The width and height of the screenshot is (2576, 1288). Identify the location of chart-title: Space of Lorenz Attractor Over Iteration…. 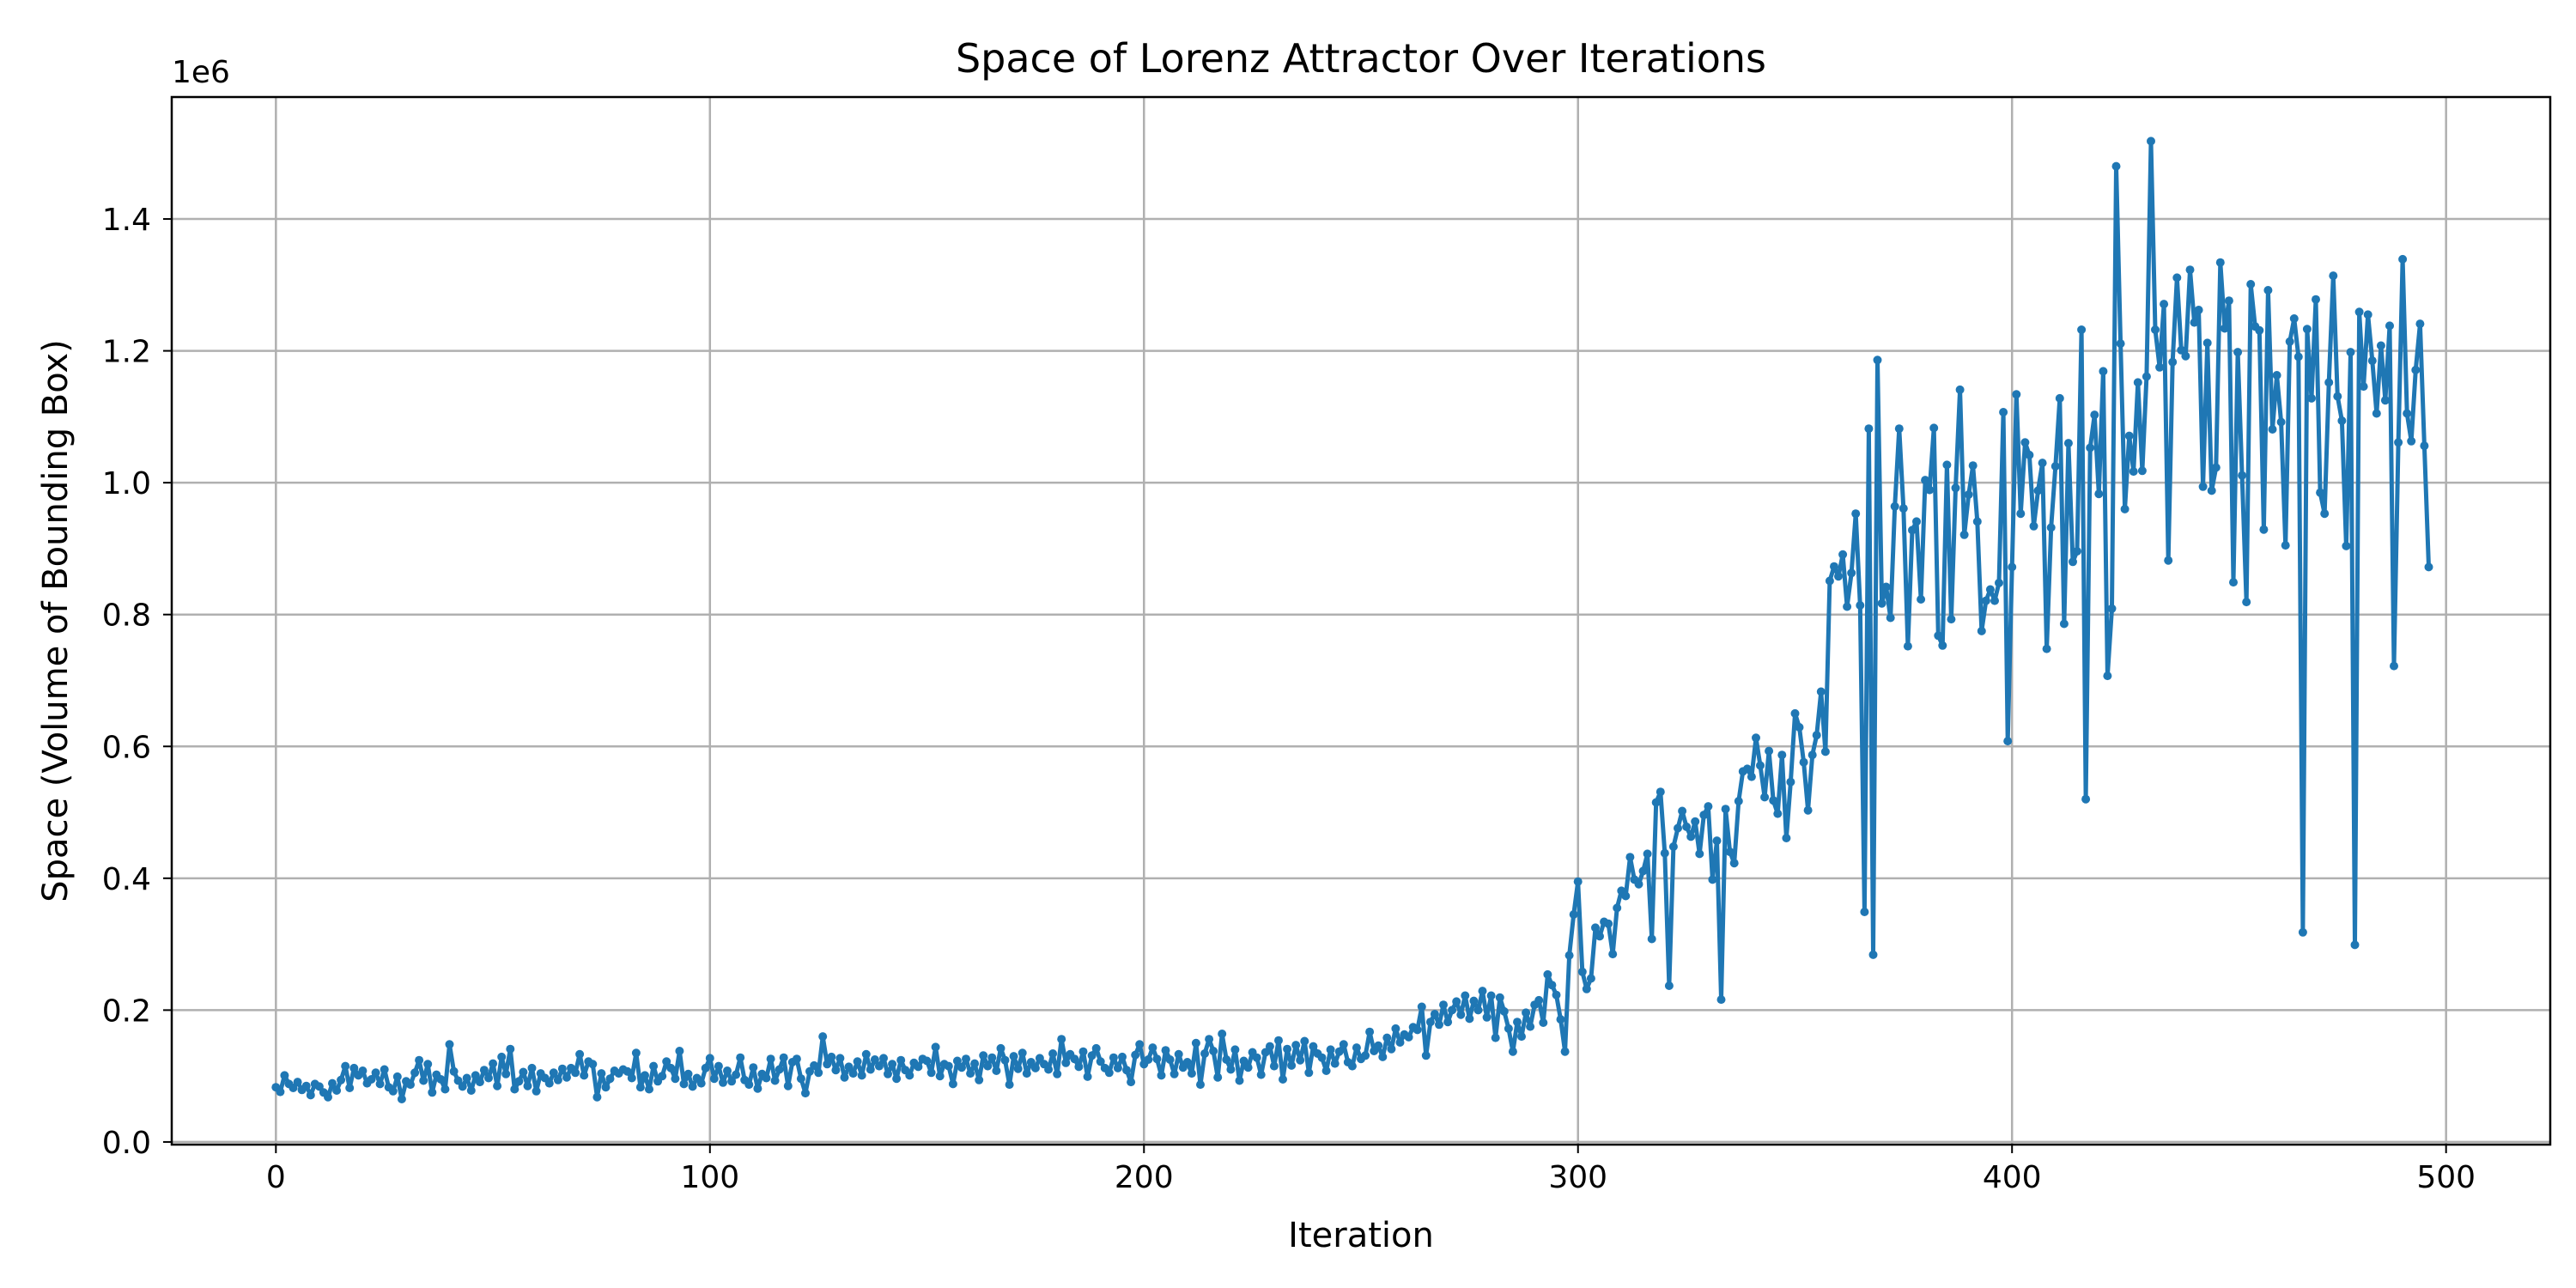
(1361, 59).